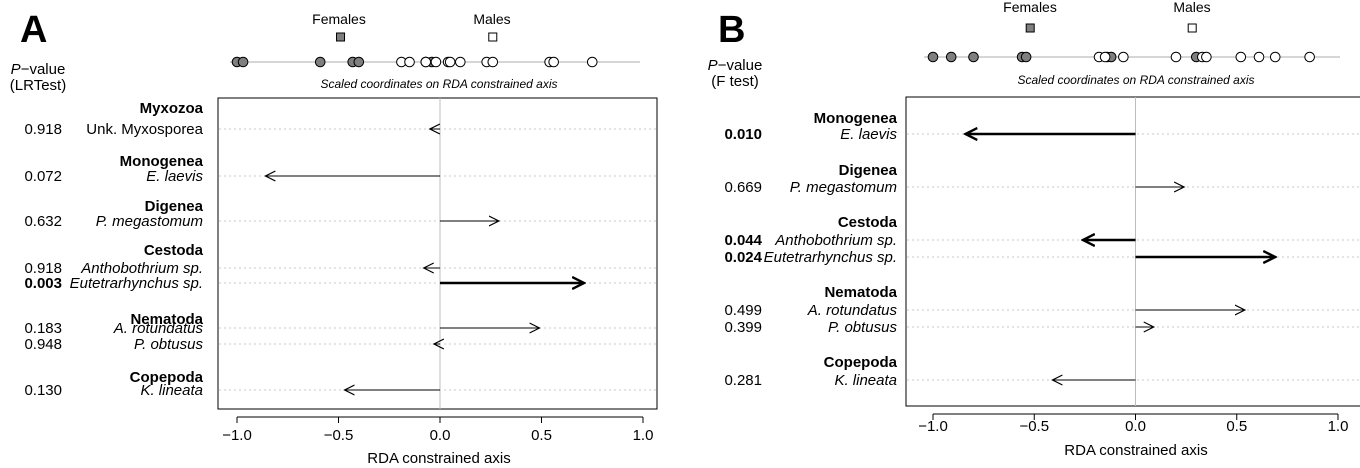 This screenshot has height=468, width=1360. What do you see at coordinates (1338, 426) in the screenshot?
I see `panel-b-tick-label: 1.0` at bounding box center [1338, 426].